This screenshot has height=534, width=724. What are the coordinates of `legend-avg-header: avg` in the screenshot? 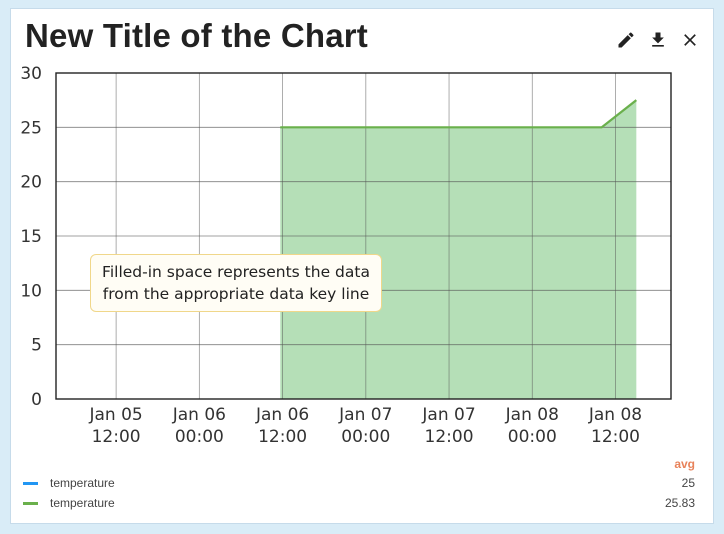 It's located at (684, 464).